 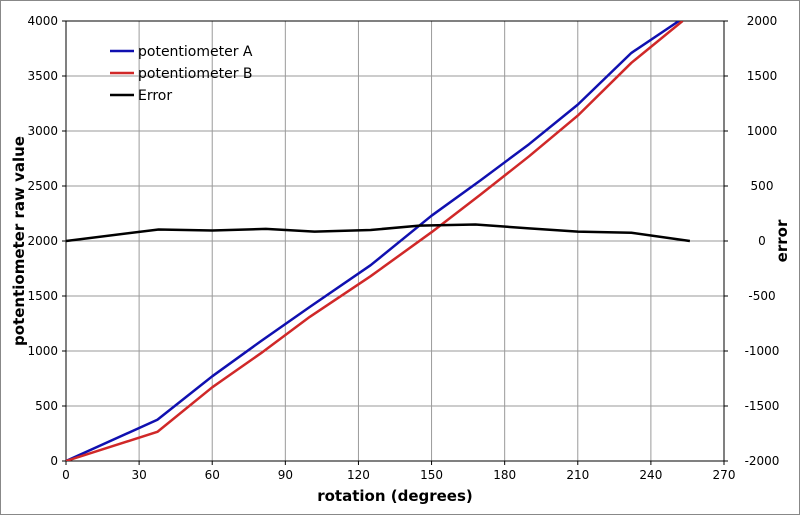 What do you see at coordinates (762, 131) in the screenshot?
I see `y2-tick-label: 1000` at bounding box center [762, 131].